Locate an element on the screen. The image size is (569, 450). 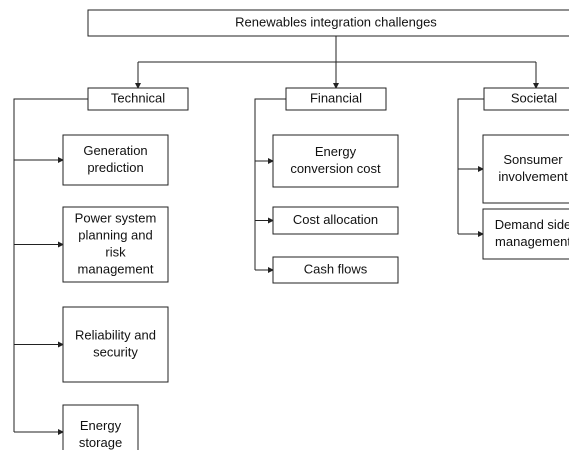
category-label: Societal is located at coordinates (534, 97).